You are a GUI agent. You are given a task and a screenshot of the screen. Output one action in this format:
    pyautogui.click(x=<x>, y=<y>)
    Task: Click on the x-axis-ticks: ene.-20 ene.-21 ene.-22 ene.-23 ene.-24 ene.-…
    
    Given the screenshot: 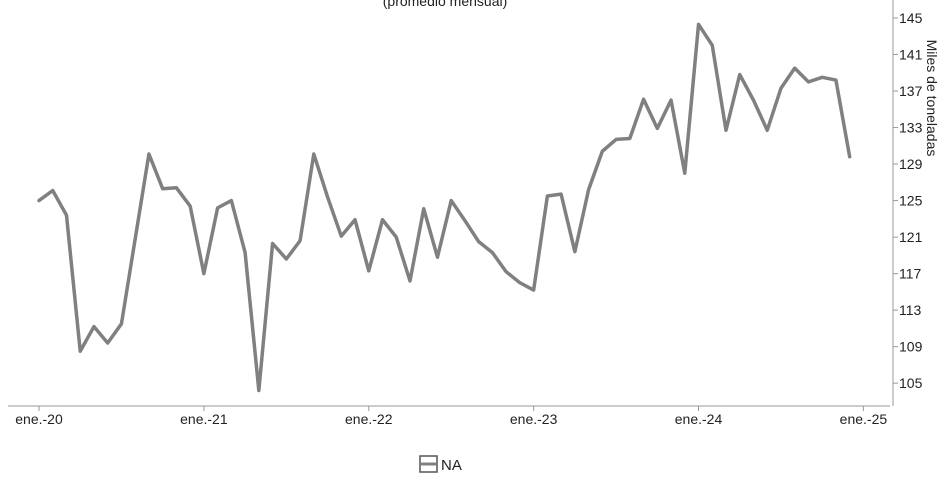 What is the action you would take?
    pyautogui.click(x=451, y=416)
    